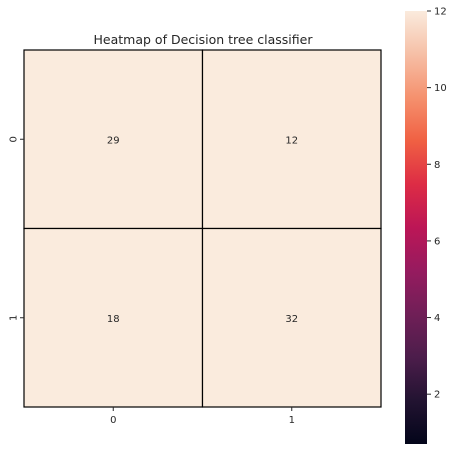 This screenshot has width=452, height=453. I want to click on colorbar-tick-label: 8, so click(437, 165).